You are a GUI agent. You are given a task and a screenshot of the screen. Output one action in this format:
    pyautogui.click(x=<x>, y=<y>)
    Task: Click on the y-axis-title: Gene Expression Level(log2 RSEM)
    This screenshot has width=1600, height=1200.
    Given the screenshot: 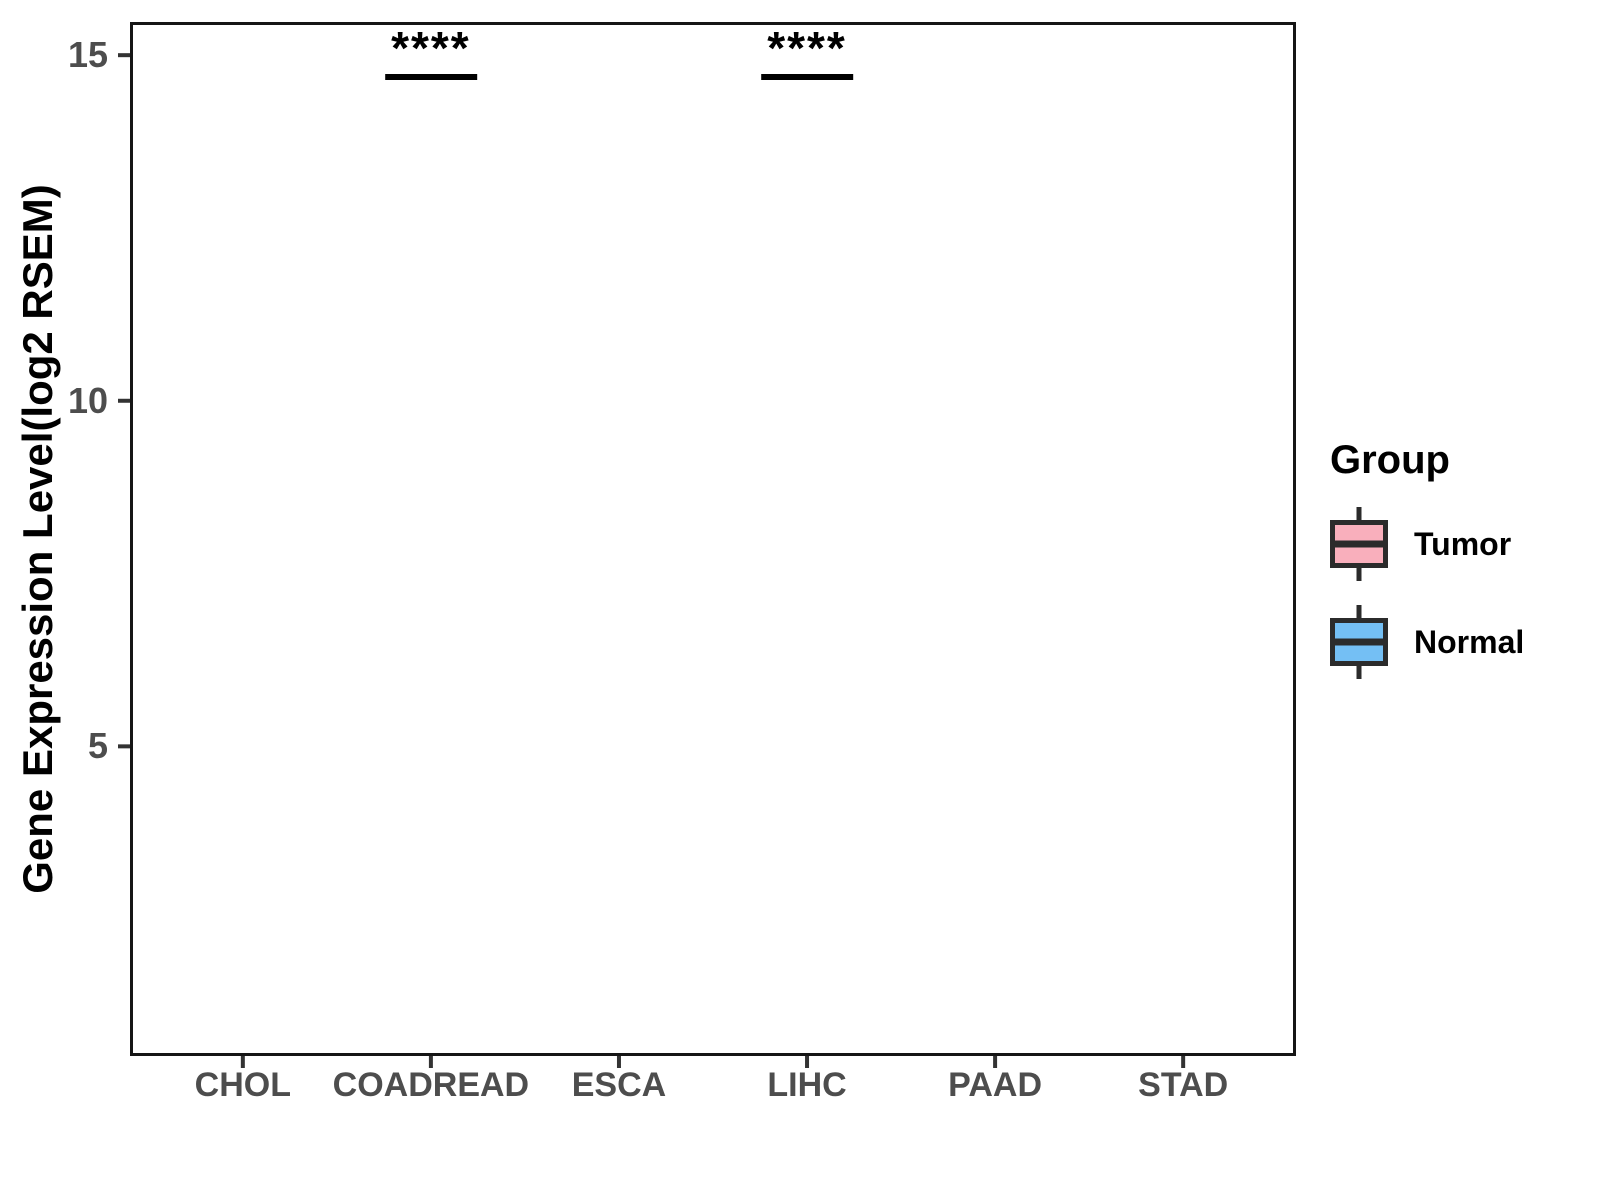 What is the action you would take?
    pyautogui.click(x=37, y=539)
    